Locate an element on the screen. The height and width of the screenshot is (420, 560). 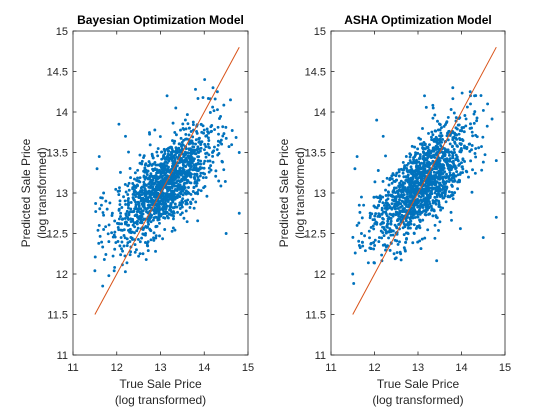
y-tick-label: 11 is located at coordinates (62, 356).